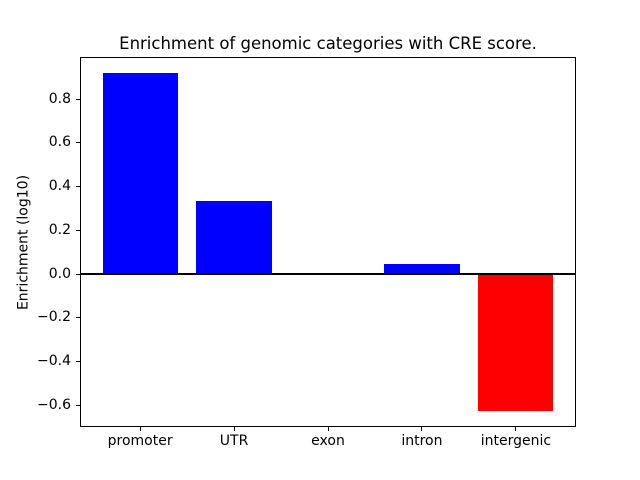 This screenshot has height=480, width=640. Describe the element at coordinates (234, 237) in the screenshot. I see `bar-UTR` at that location.